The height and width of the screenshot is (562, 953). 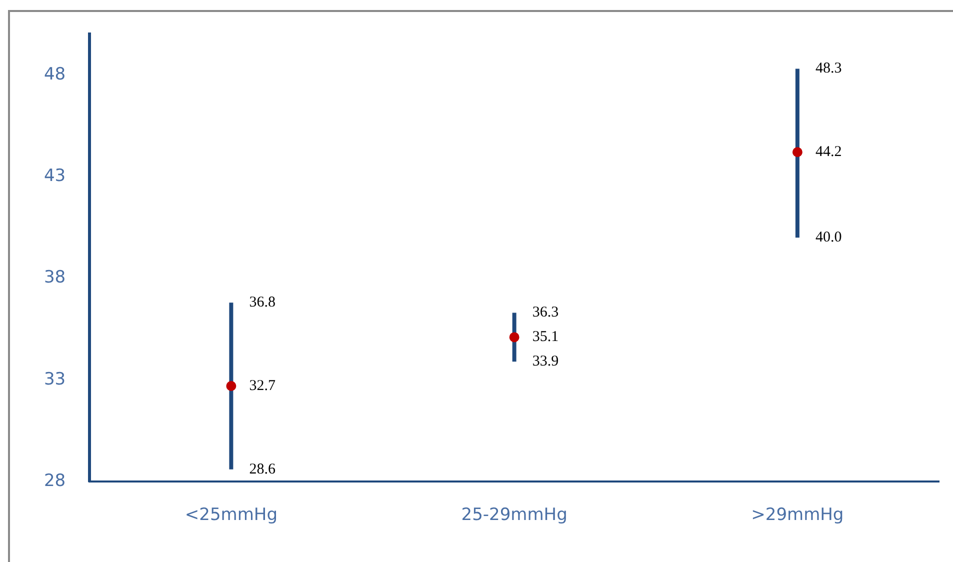 I want to click on y-tick-label: 43, so click(x=55, y=176).